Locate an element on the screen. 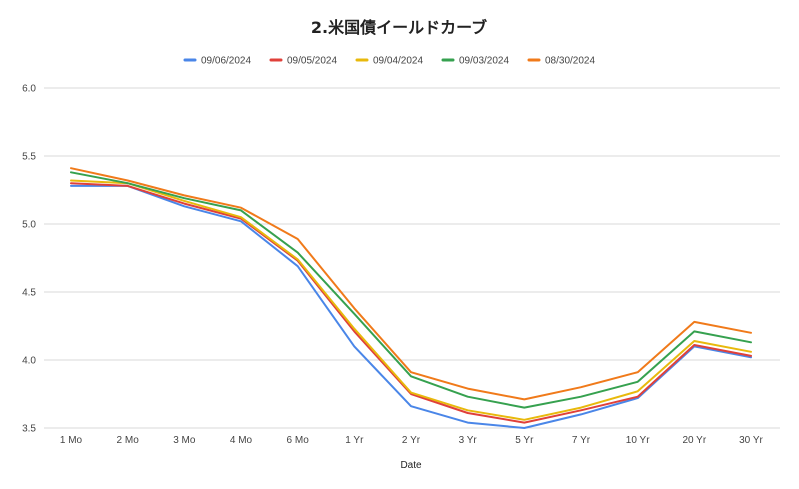  x-tick-label: 2 Yr is located at coordinates (411, 440).